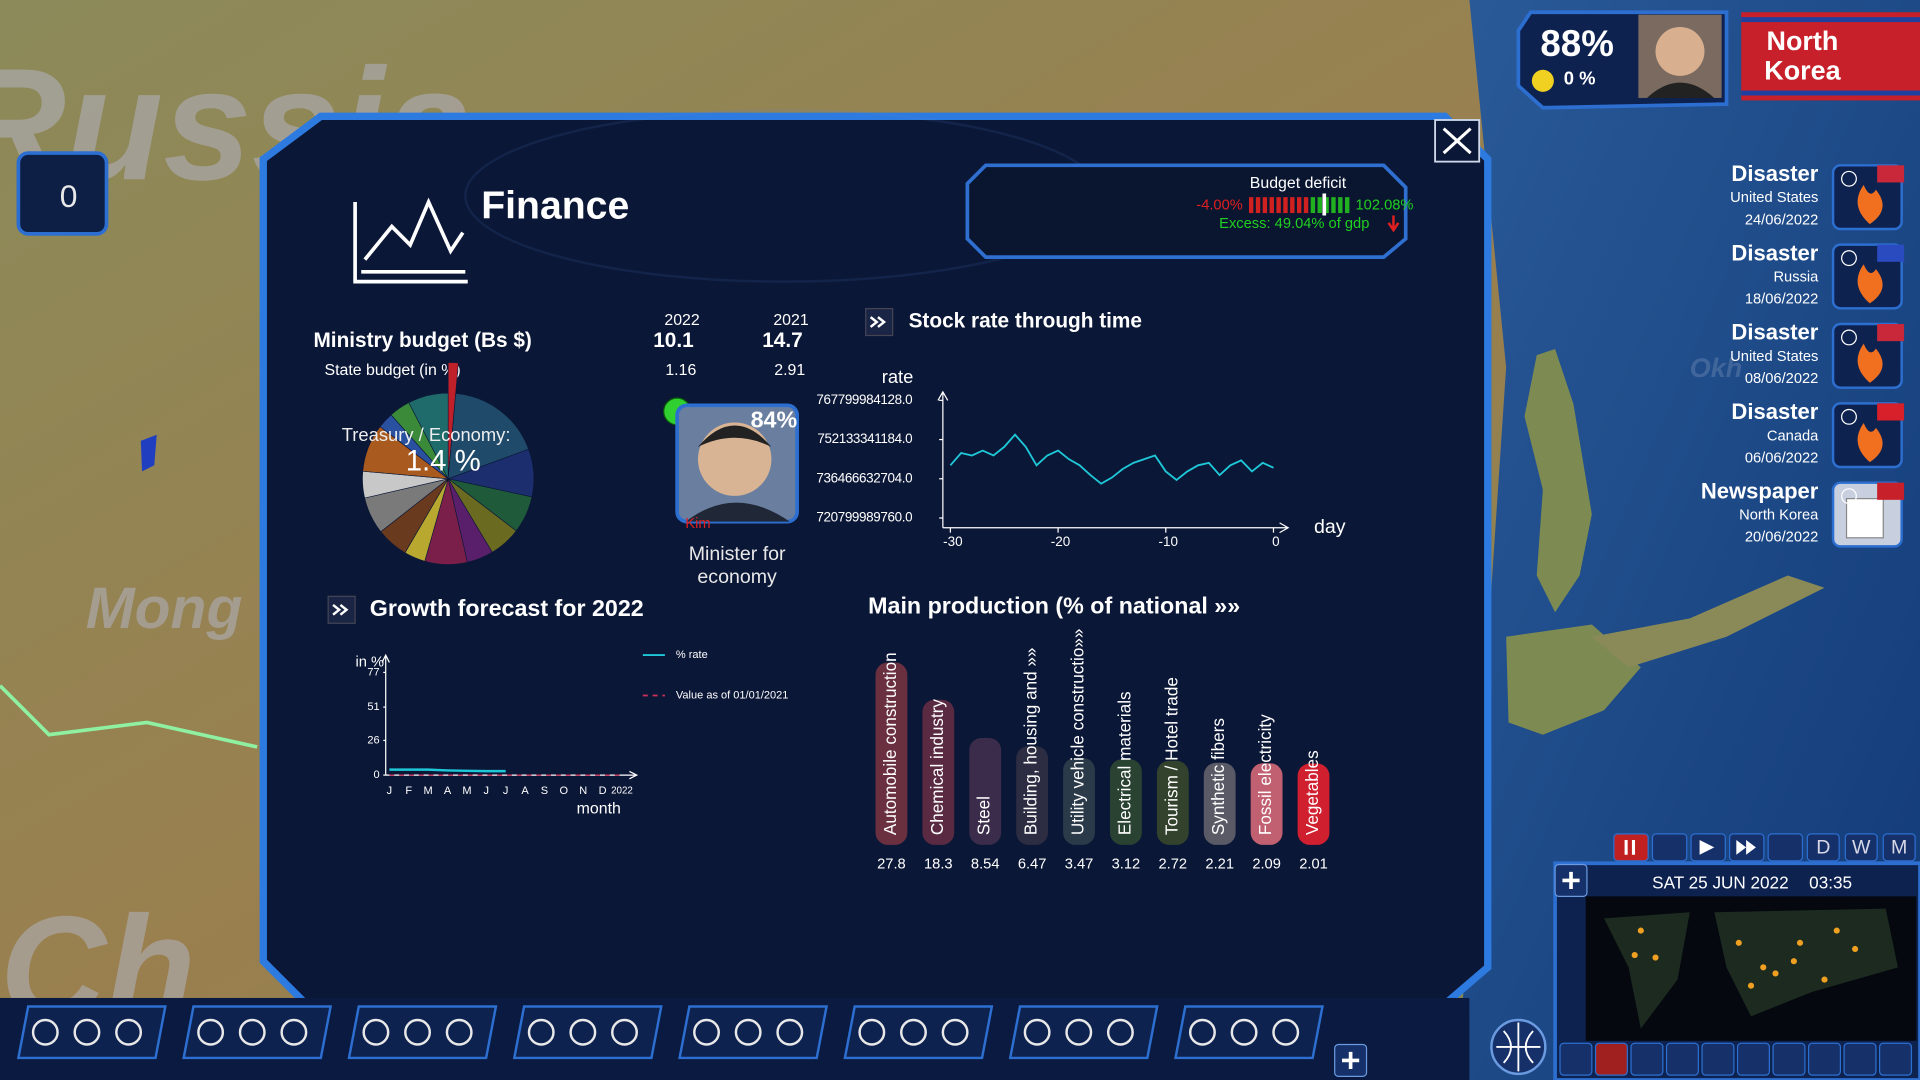 The height and width of the screenshot is (1080, 1920). I want to click on y-tick-label: 767799984128.0, so click(864, 399).